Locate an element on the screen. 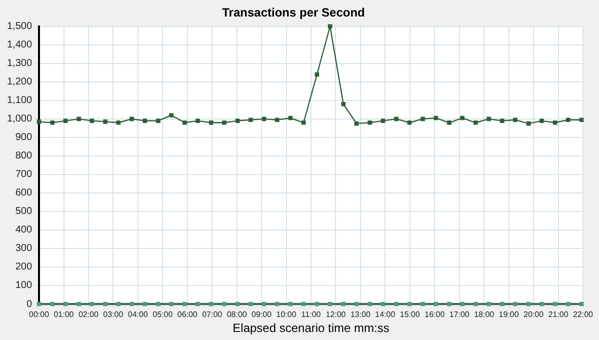 Image resolution: width=599 pixels, height=340 pixels. y-tick-label: 1,300 is located at coordinates (19, 64).